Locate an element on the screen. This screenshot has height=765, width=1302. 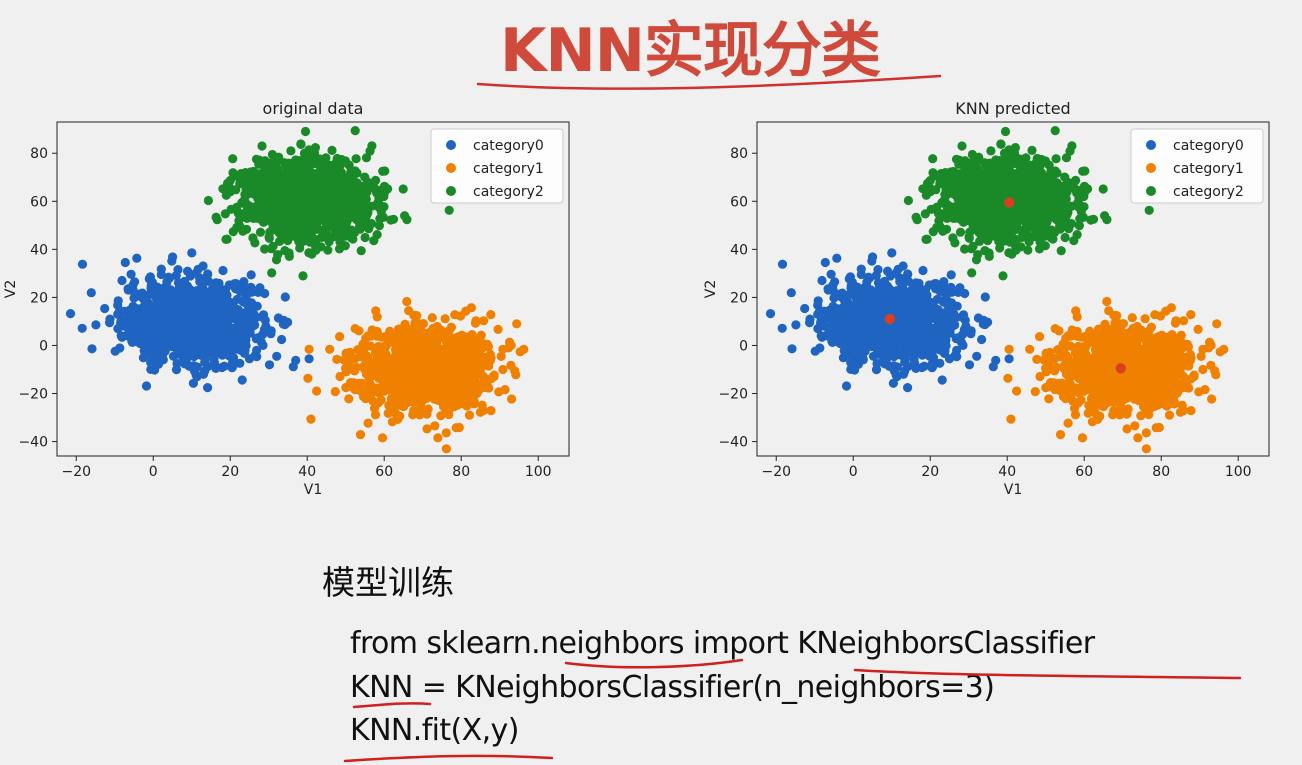
chart-title: original data is located at coordinates (313, 108).